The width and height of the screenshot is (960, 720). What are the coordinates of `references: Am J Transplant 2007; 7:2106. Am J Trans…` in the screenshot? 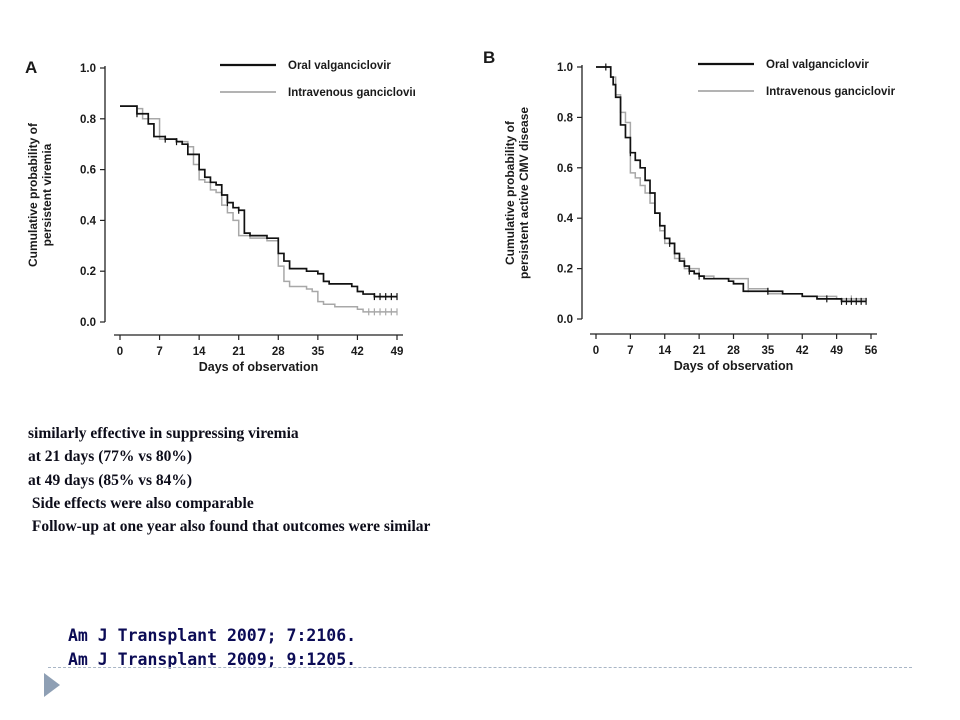 It's located at (212, 648).